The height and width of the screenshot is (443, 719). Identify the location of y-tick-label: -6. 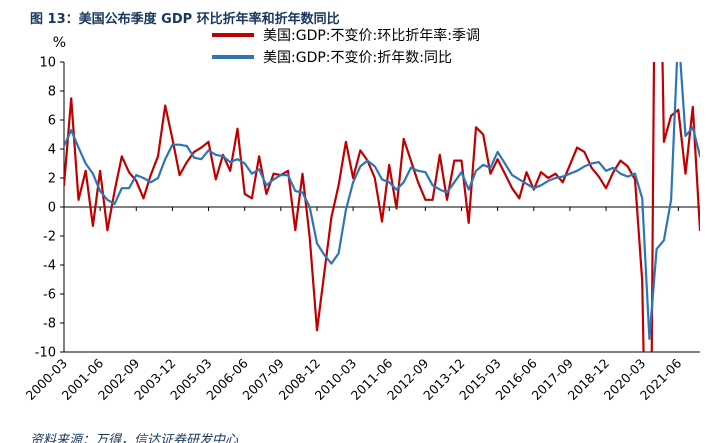
(49, 295).